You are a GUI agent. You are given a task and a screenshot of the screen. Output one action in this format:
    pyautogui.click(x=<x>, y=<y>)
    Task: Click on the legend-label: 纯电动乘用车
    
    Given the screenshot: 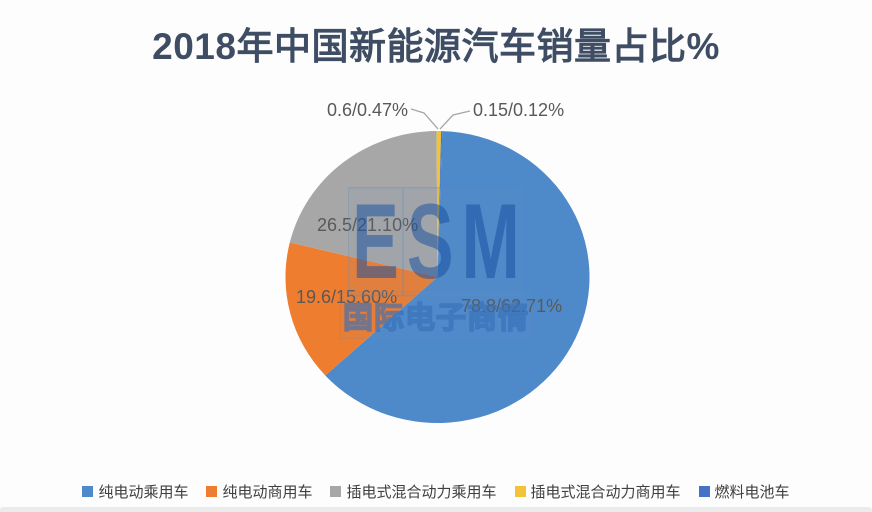 What is the action you would take?
    pyautogui.click(x=143, y=492)
    